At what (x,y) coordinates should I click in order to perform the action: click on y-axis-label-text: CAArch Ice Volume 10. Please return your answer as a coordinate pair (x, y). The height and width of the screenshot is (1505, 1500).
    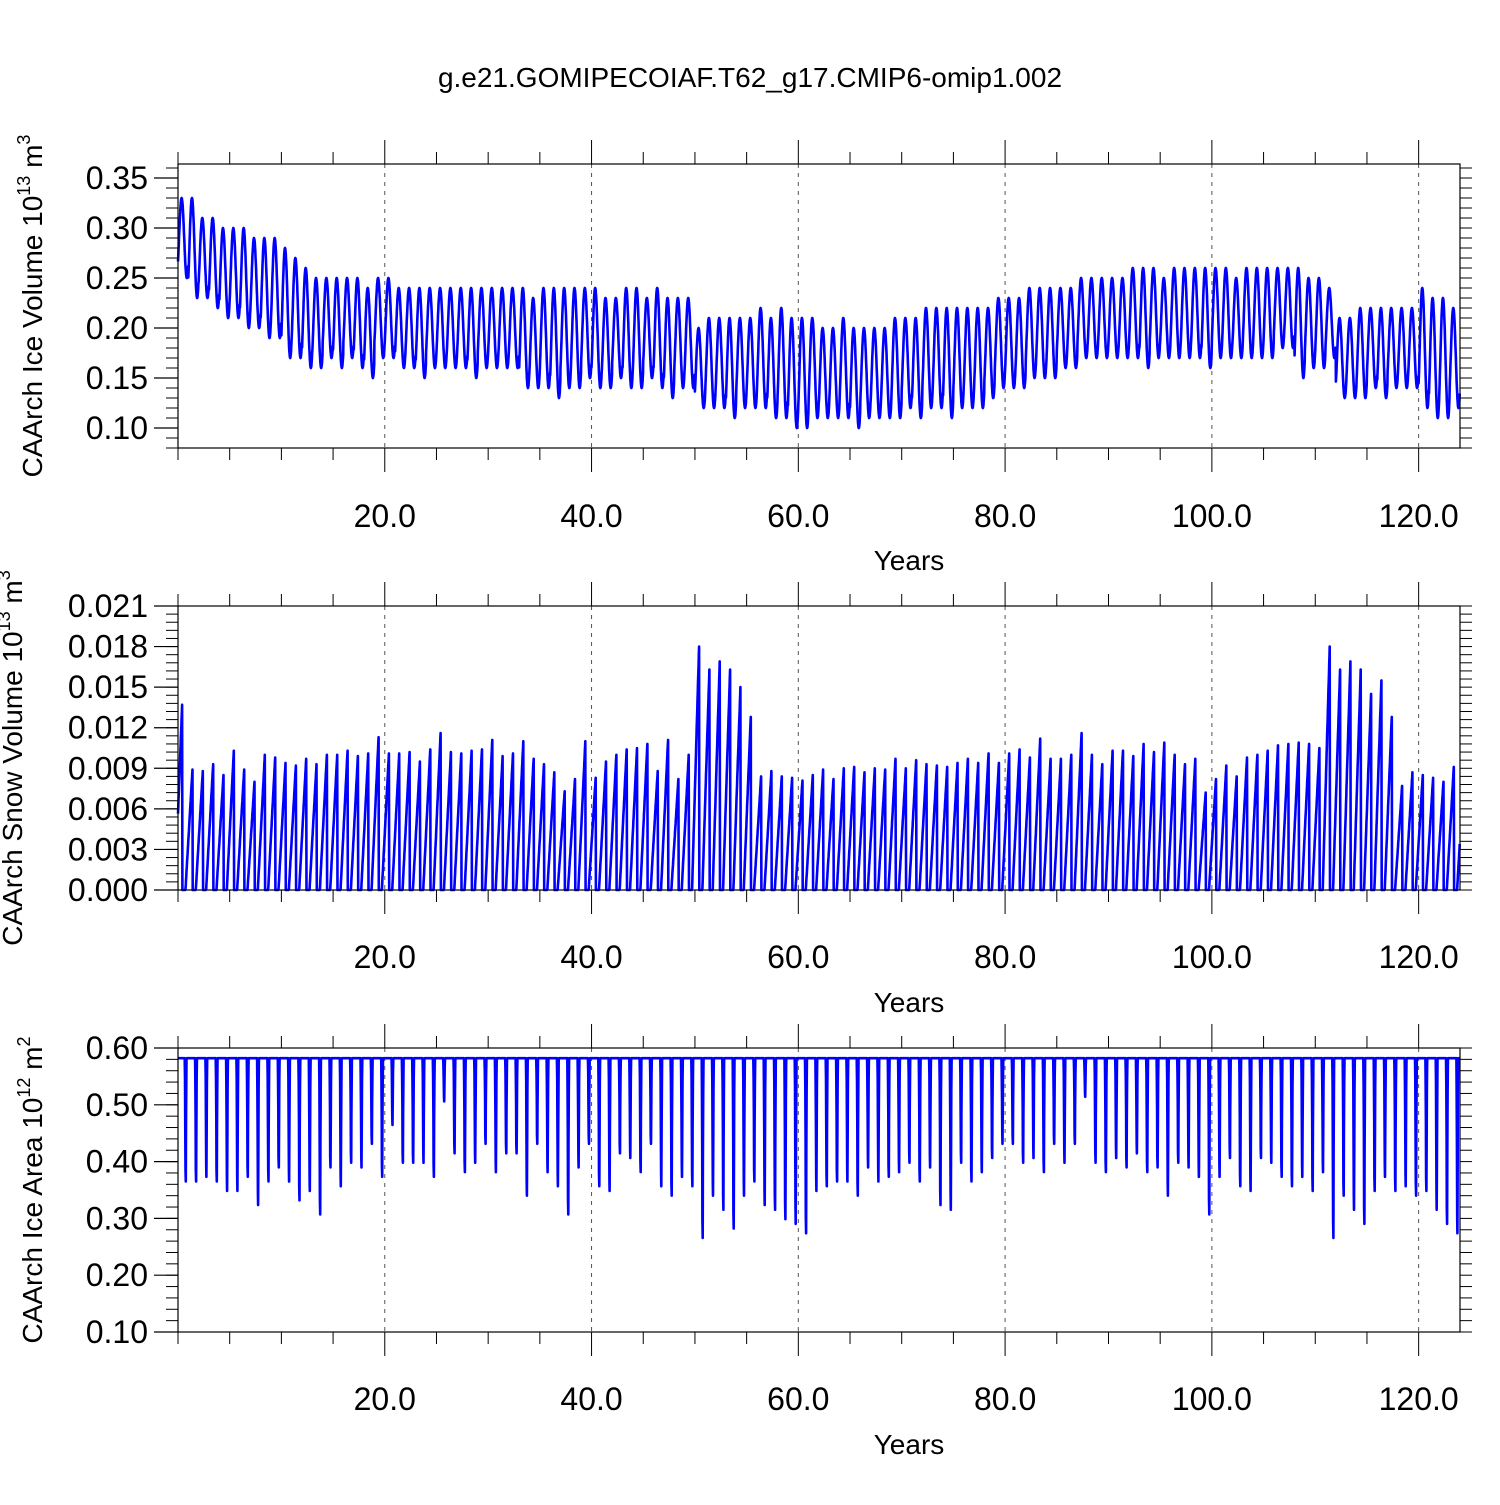
    Looking at the image, I should click on (32, 337).